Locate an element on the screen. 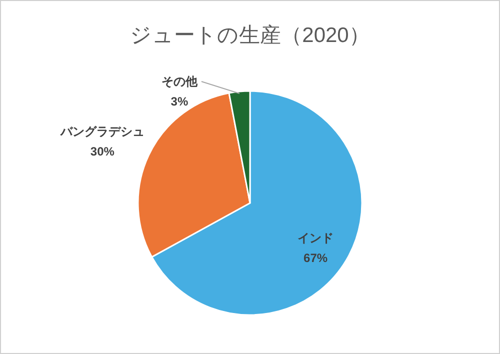  chart-title: ジュートの生産（2020） is located at coordinates (250, 35).